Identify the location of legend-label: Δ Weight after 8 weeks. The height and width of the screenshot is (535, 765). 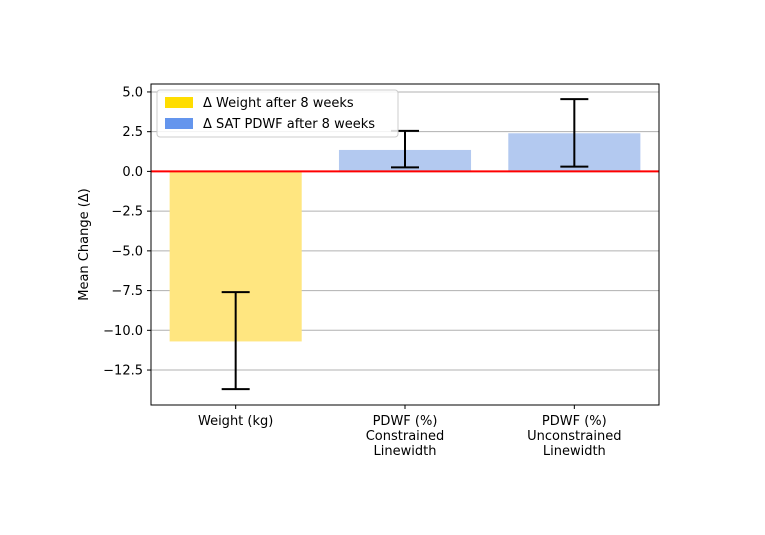
(278, 103).